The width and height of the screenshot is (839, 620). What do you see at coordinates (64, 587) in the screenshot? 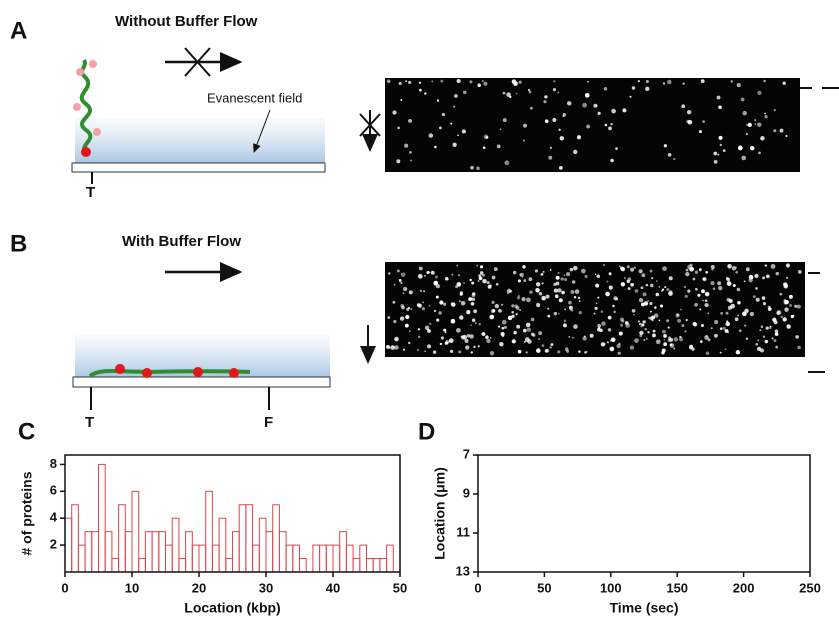
I see `x-tick-label: 0` at bounding box center [64, 587].